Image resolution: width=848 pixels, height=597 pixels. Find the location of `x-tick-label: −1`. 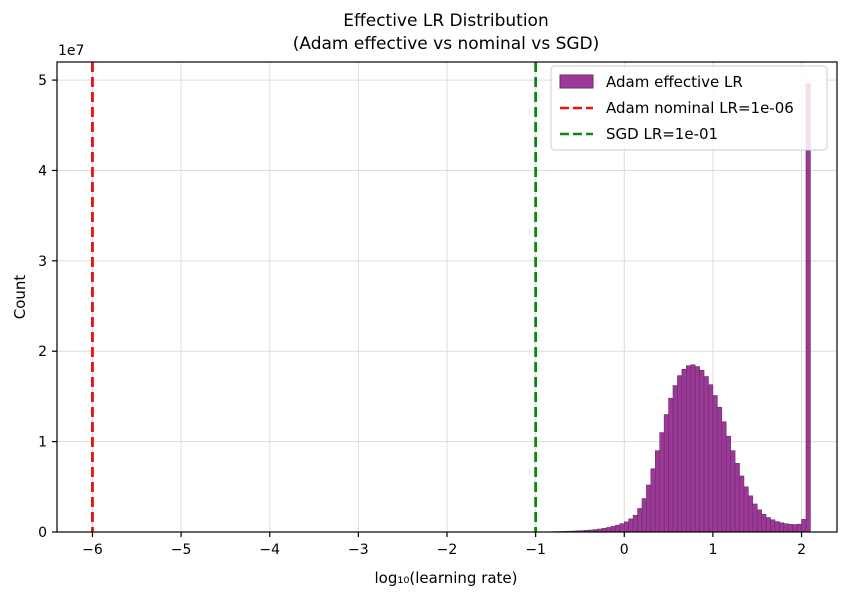

x-tick-label: −1 is located at coordinates (535, 550).